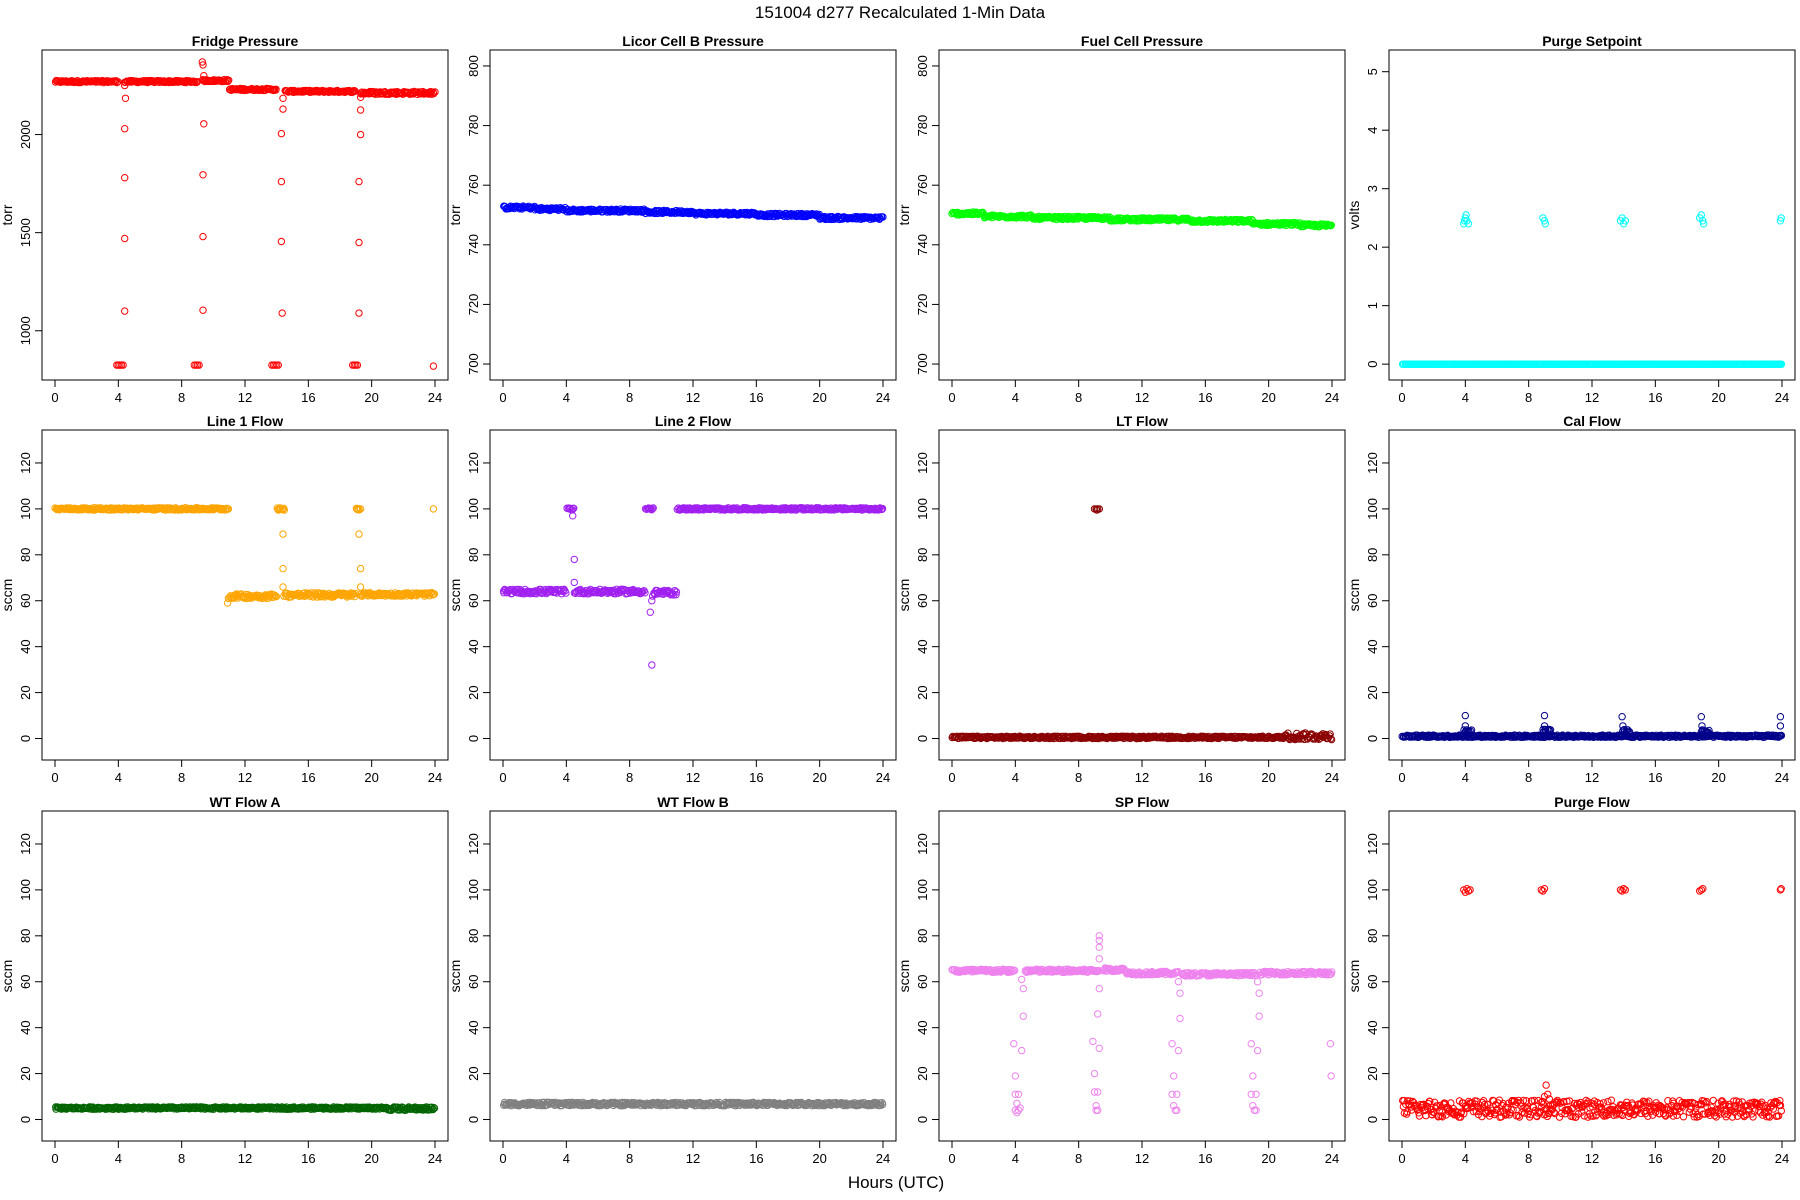  What do you see at coordinates (7, 976) in the screenshot?
I see `y-axis-label: sccm` at bounding box center [7, 976].